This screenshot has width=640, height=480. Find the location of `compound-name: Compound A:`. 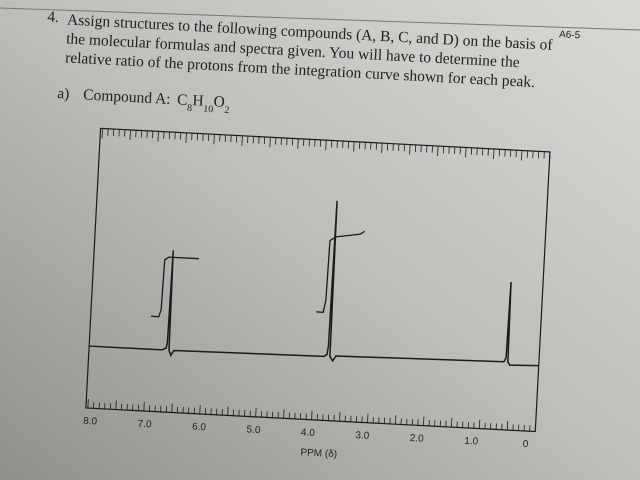

compound-name: Compound A: is located at coordinates (127, 97).